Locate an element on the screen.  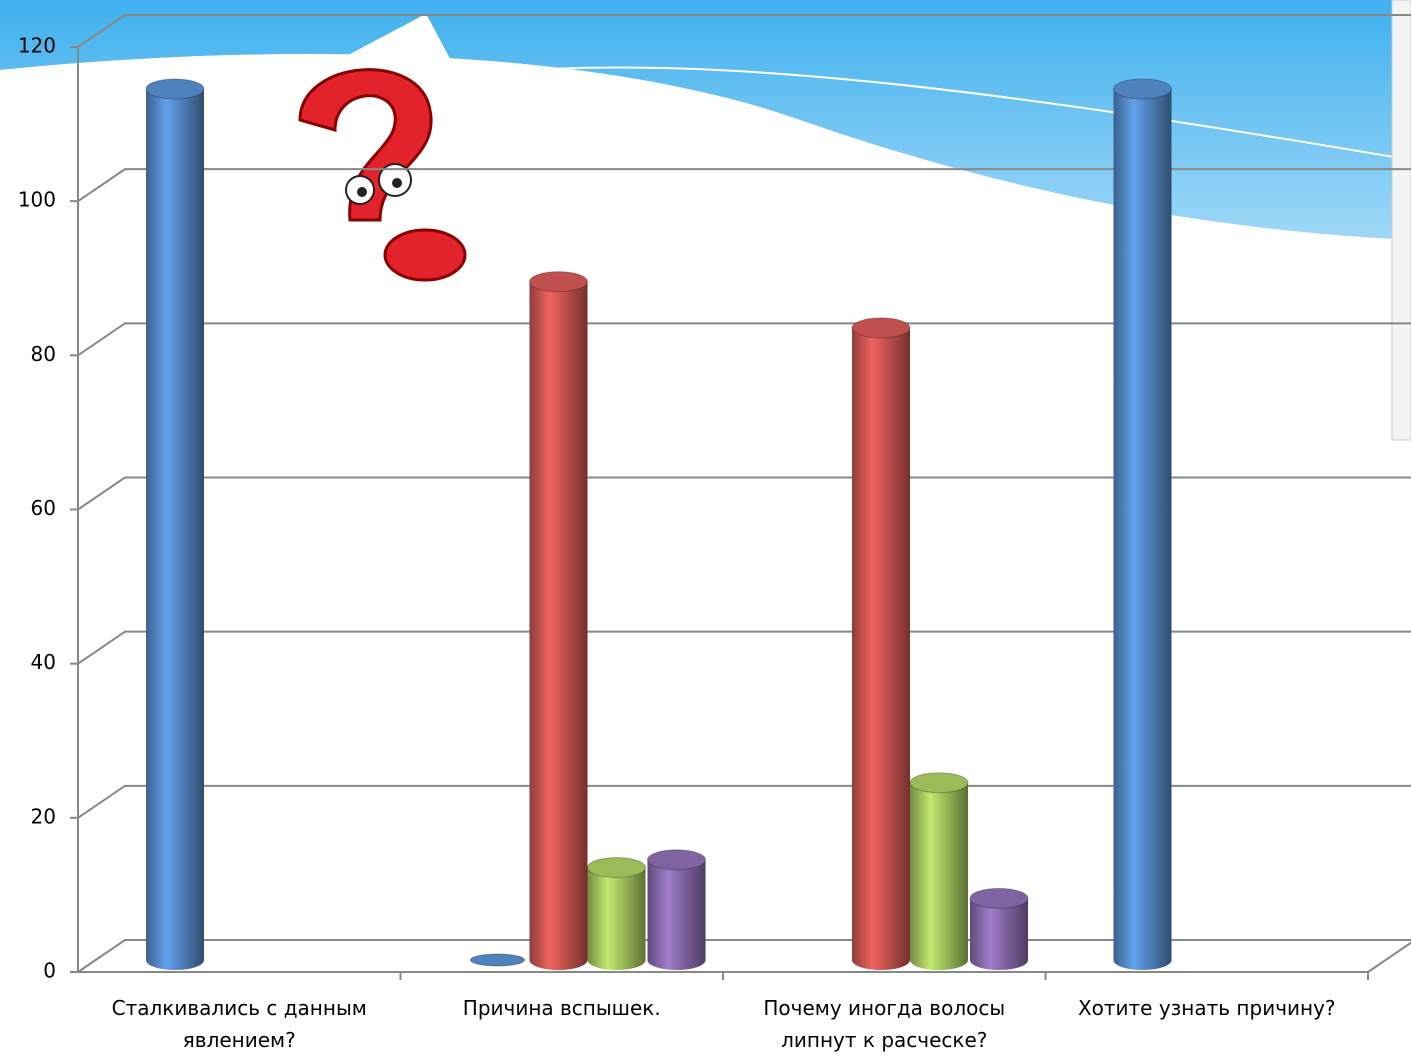
y-tick-label: 120 is located at coordinates (37, 46).